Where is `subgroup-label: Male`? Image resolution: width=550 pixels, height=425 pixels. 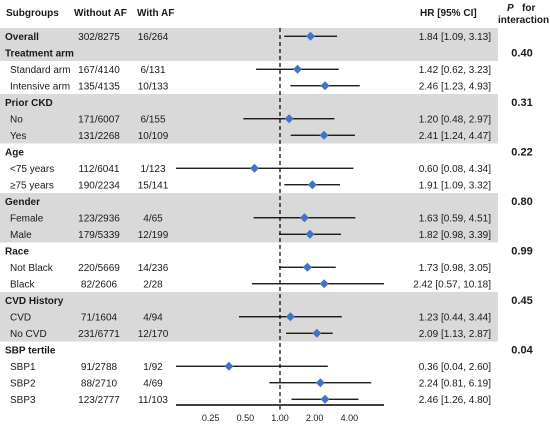 subgroup-label: Male is located at coordinates (21, 235).